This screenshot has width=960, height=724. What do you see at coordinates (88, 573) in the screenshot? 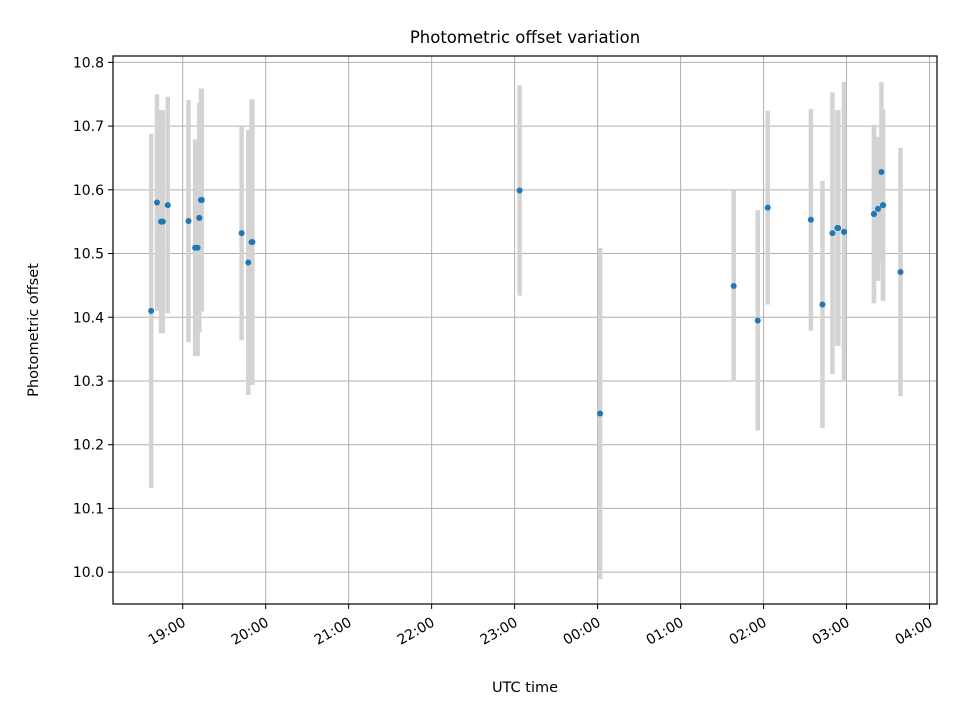
I see `y-tick-label: 10.0` at bounding box center [88, 573].